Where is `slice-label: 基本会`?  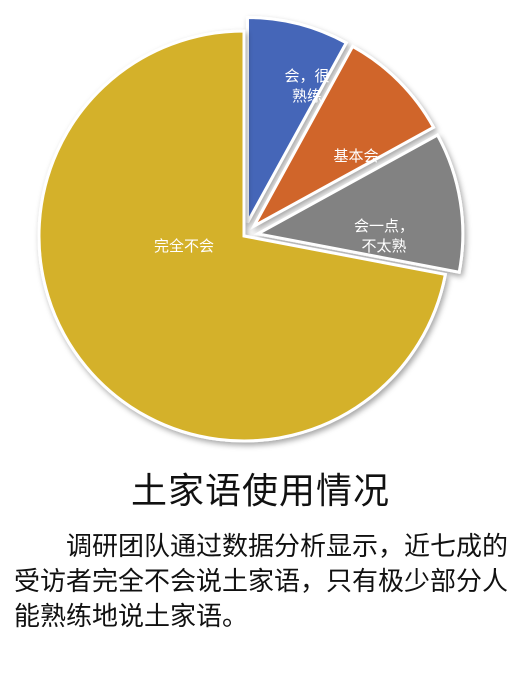
slice-label: 基本会 is located at coordinates (355, 156).